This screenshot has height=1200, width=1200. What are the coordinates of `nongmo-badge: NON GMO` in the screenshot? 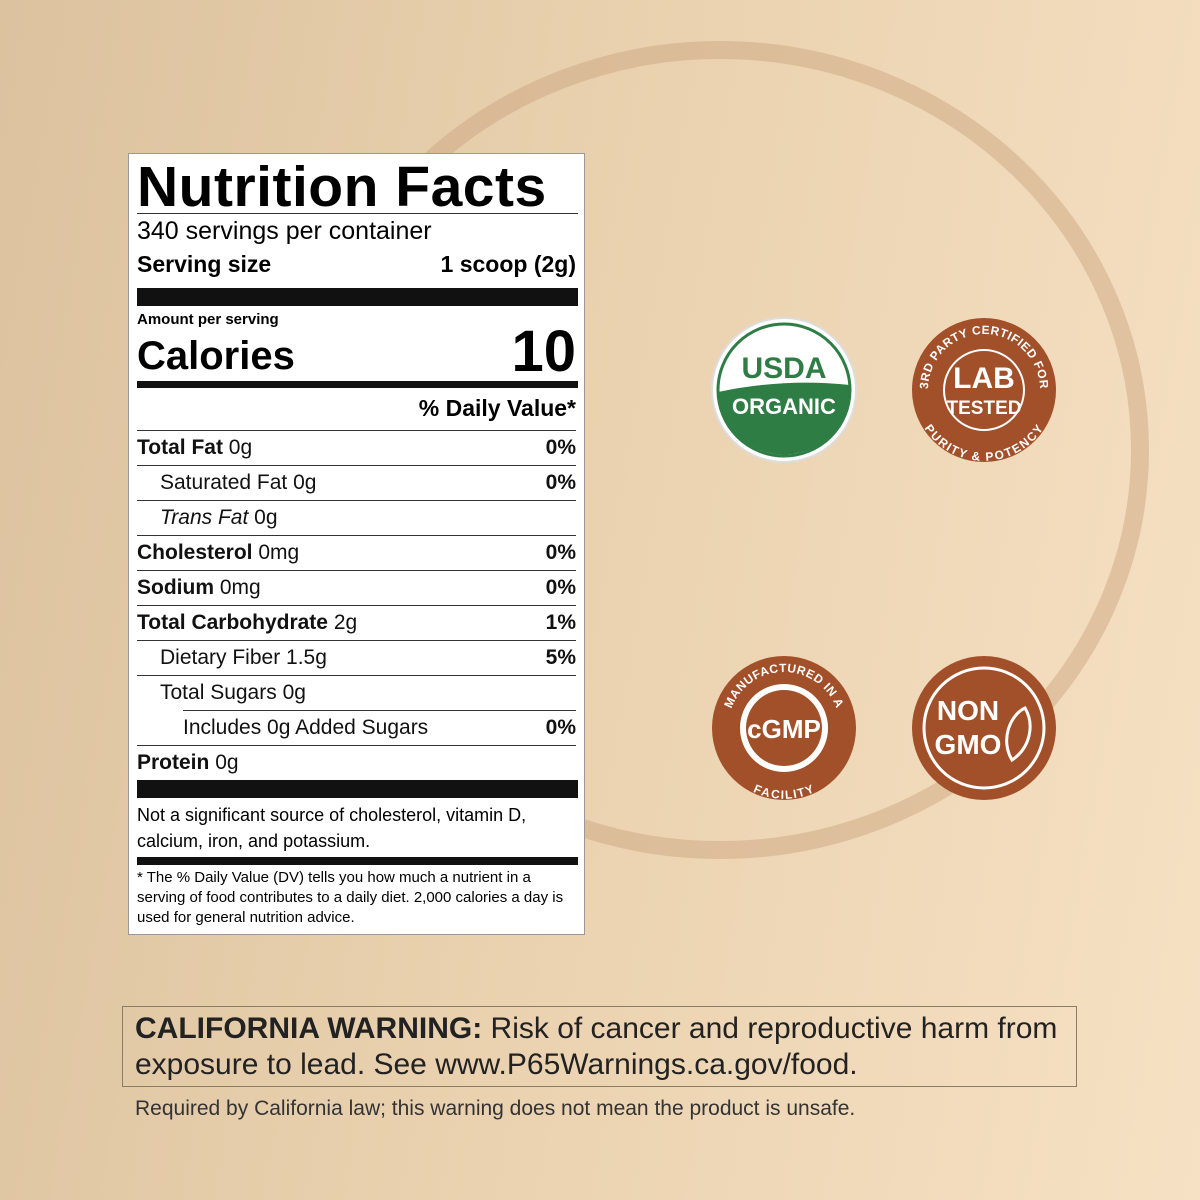 It's located at (984, 728).